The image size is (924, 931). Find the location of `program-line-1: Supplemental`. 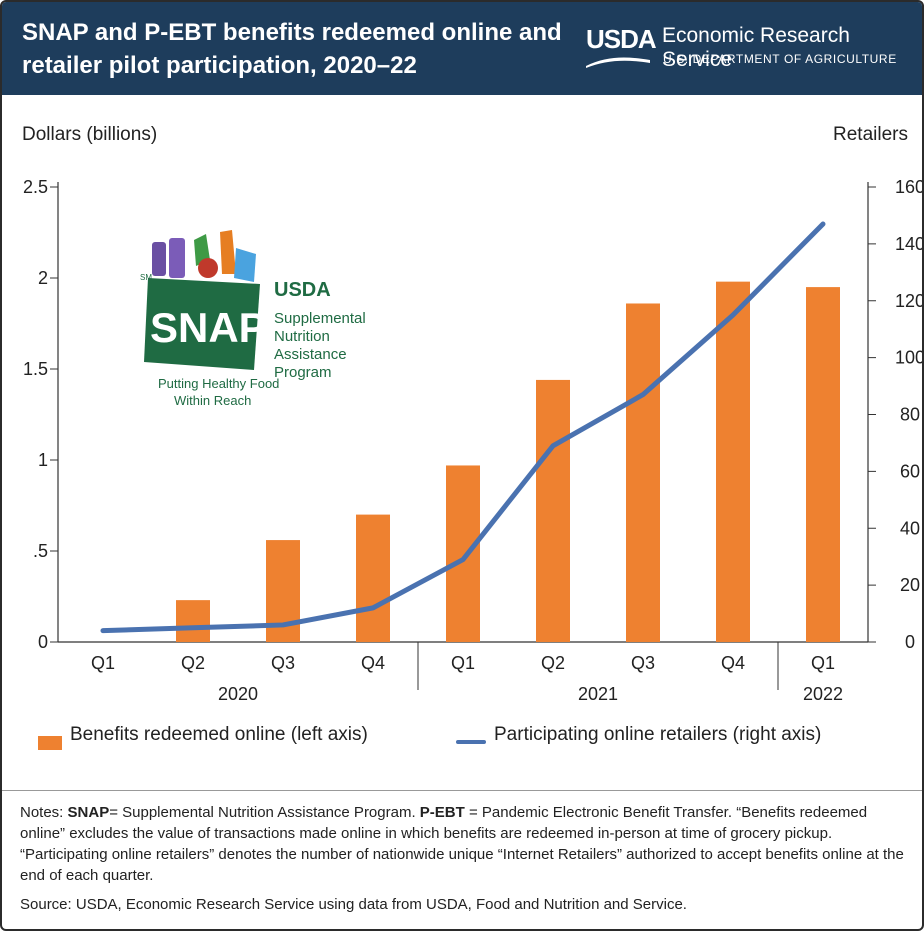

program-line-1: Supplemental is located at coordinates (320, 318).